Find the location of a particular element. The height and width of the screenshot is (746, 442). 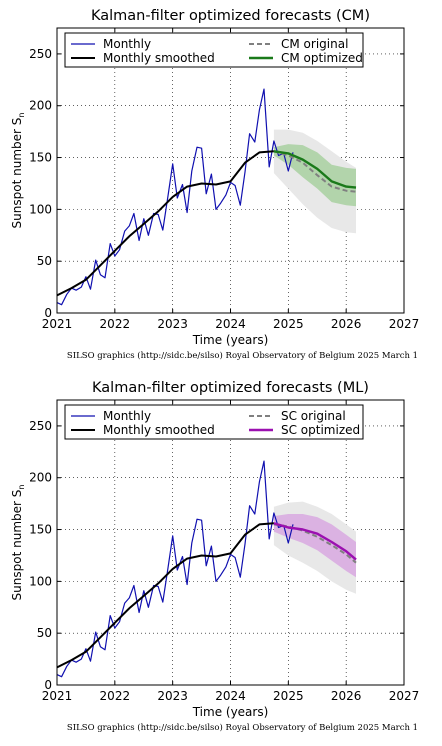

legend-original-label: CM original is located at coordinates (314, 44).